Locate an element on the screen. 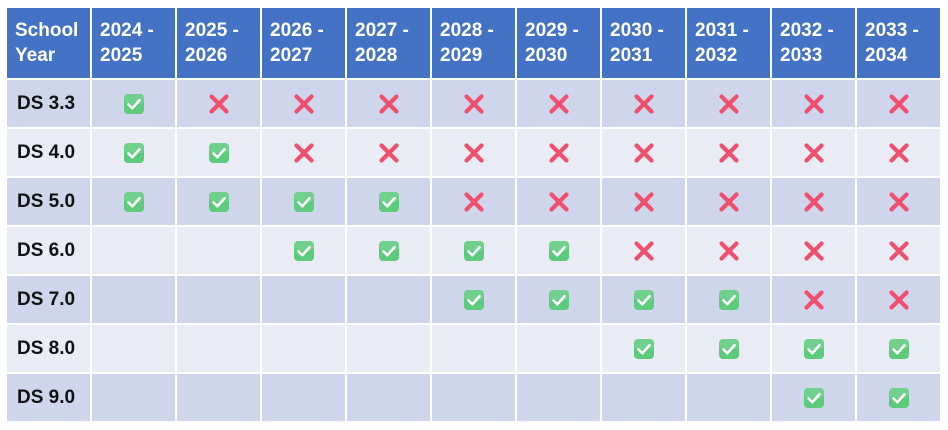 Image resolution: width=948 pixels, height=430 pixels. row-label: DS 4.0 is located at coordinates (48, 152).